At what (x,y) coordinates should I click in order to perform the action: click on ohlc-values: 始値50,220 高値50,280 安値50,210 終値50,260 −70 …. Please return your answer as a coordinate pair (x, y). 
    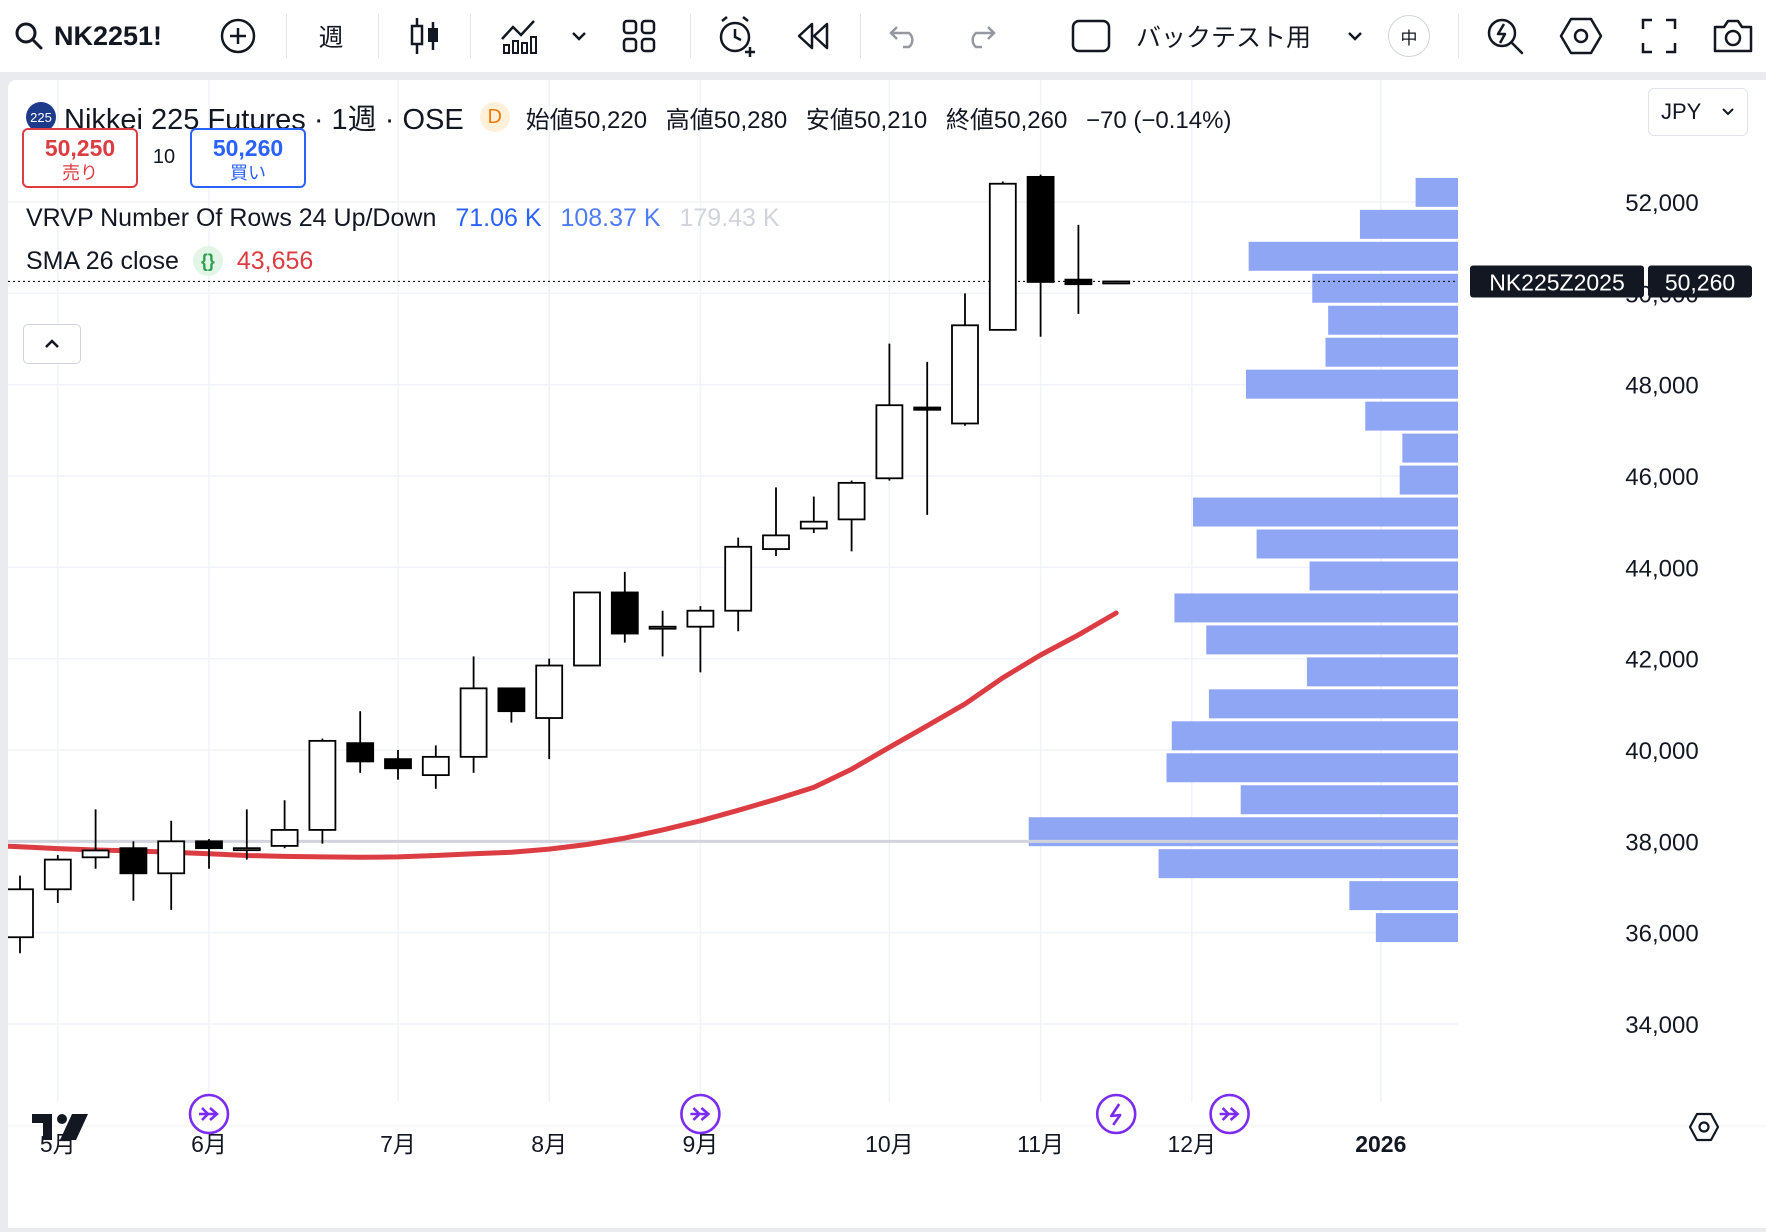
    Looking at the image, I should click on (879, 117).